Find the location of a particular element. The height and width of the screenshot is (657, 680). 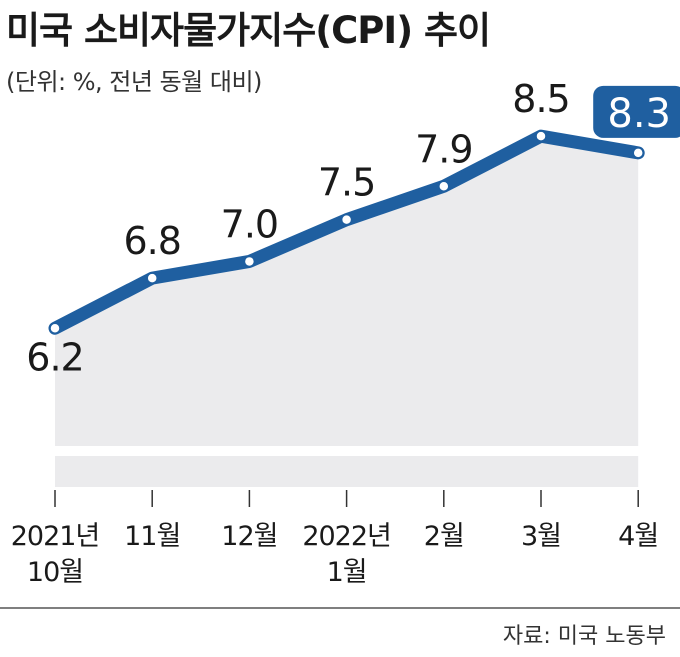

x-tick-label: 11월 is located at coordinates (152, 536).